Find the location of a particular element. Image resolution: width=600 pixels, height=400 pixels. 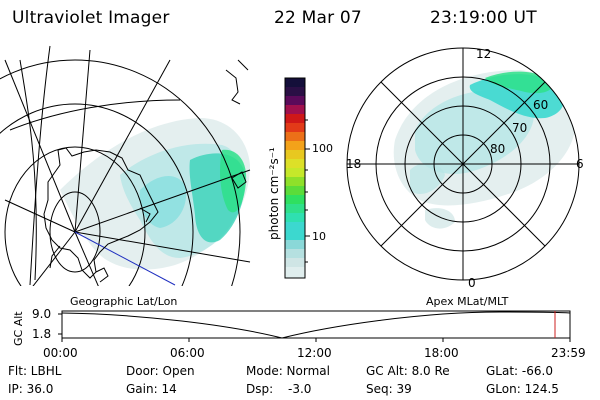

altitude-xtick-1200: 12:00 is located at coordinates (314, 353).